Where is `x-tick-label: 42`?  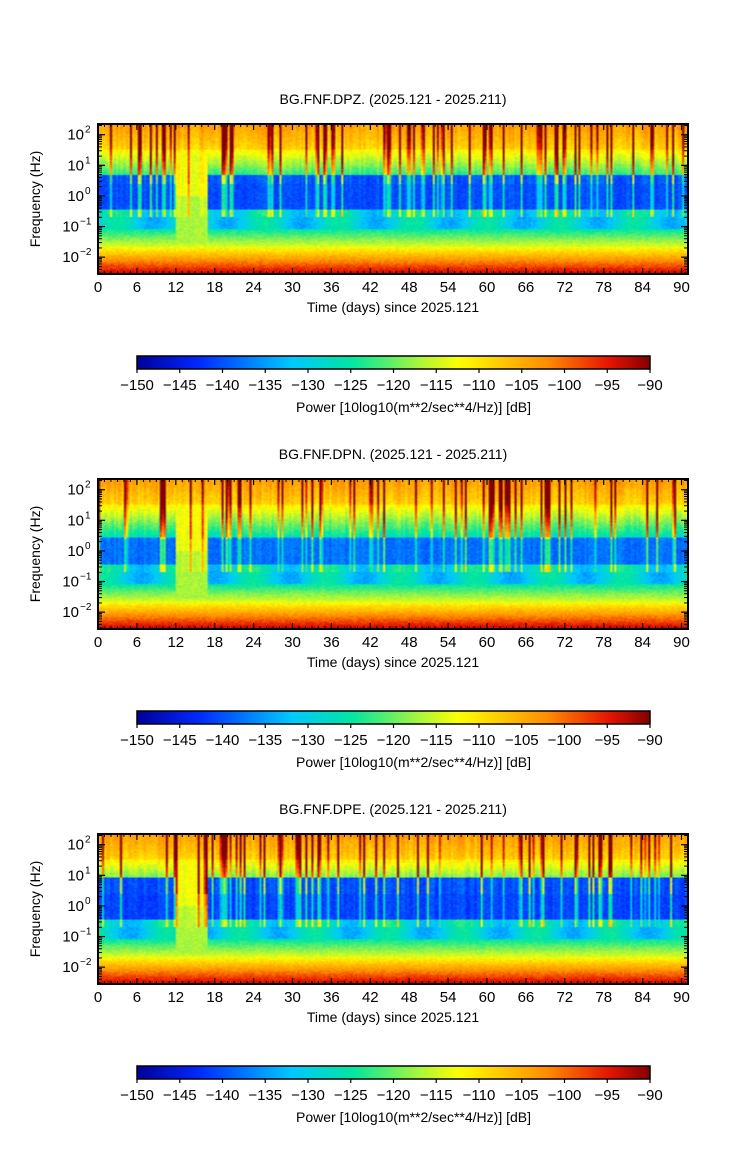 x-tick-label: 42 is located at coordinates (370, 287).